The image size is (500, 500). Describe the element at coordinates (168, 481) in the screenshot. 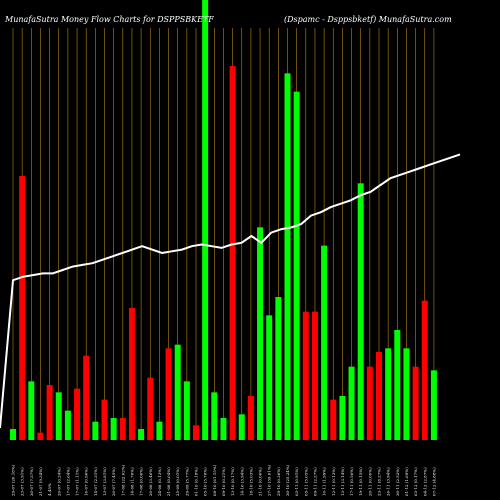

I see `x-tick-label: 21-08 (0.04%)` at that location.